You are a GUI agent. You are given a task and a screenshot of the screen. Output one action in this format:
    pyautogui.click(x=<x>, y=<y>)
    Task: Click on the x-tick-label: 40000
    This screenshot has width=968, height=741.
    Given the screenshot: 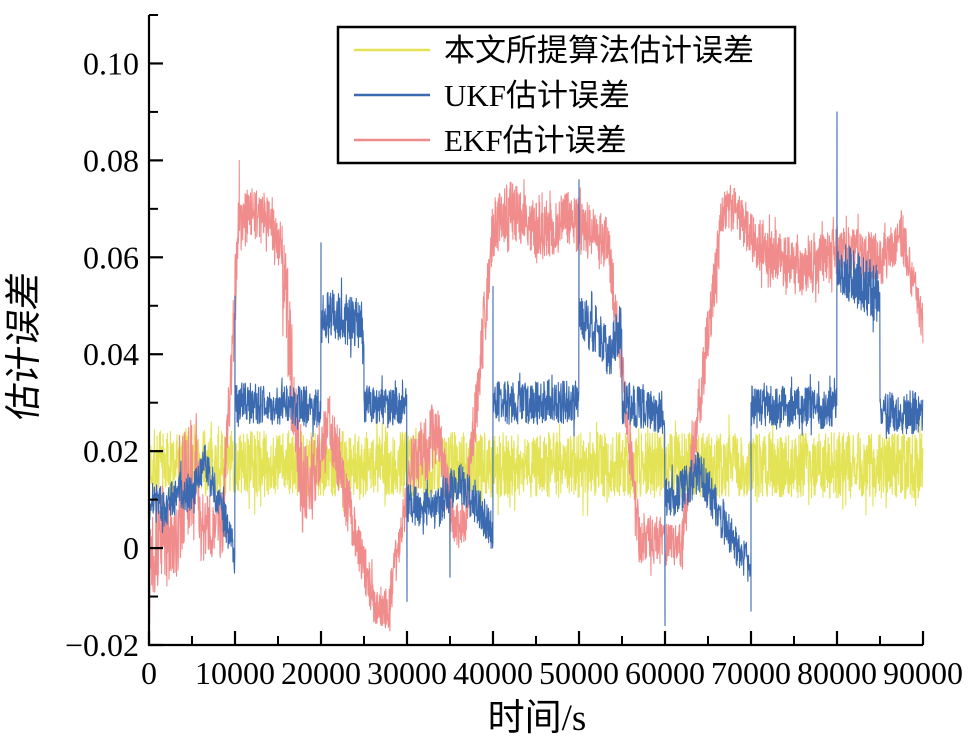 What is the action you would take?
    pyautogui.click(x=493, y=673)
    